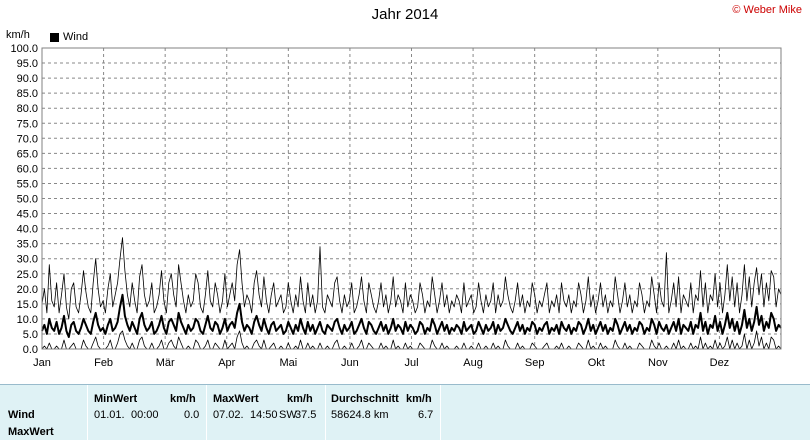 Image resolution: width=810 pixels, height=440 pixels. I want to click on y-tick-label: 25.0, so click(27, 275).